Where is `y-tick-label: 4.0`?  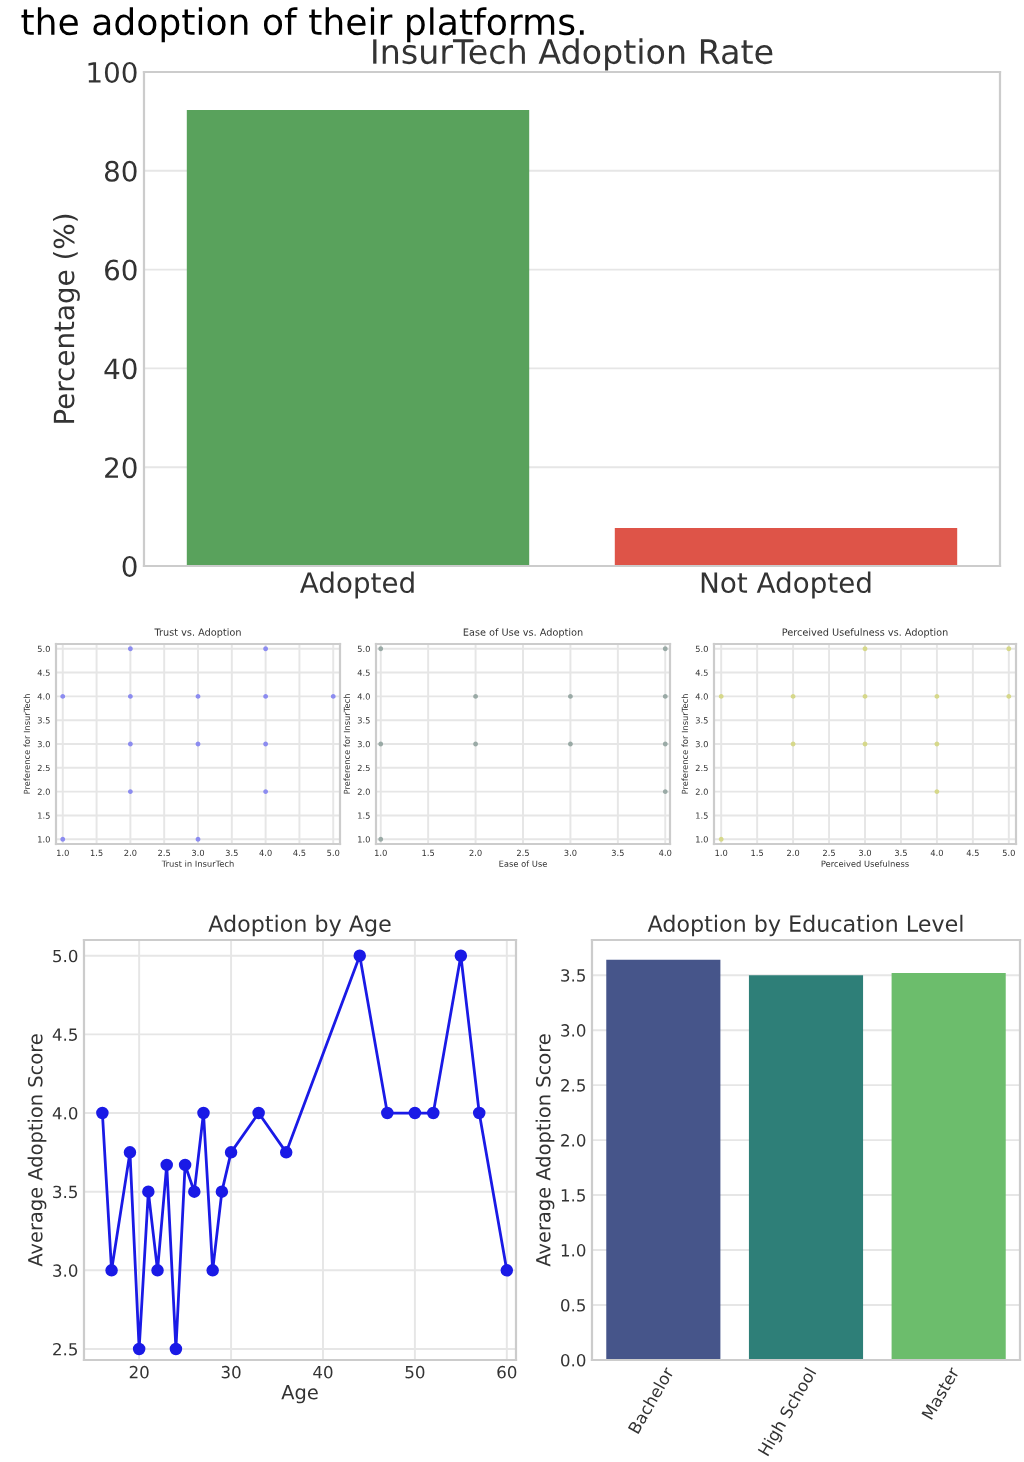
y-tick-label: 4.0 is located at coordinates (65, 1113).